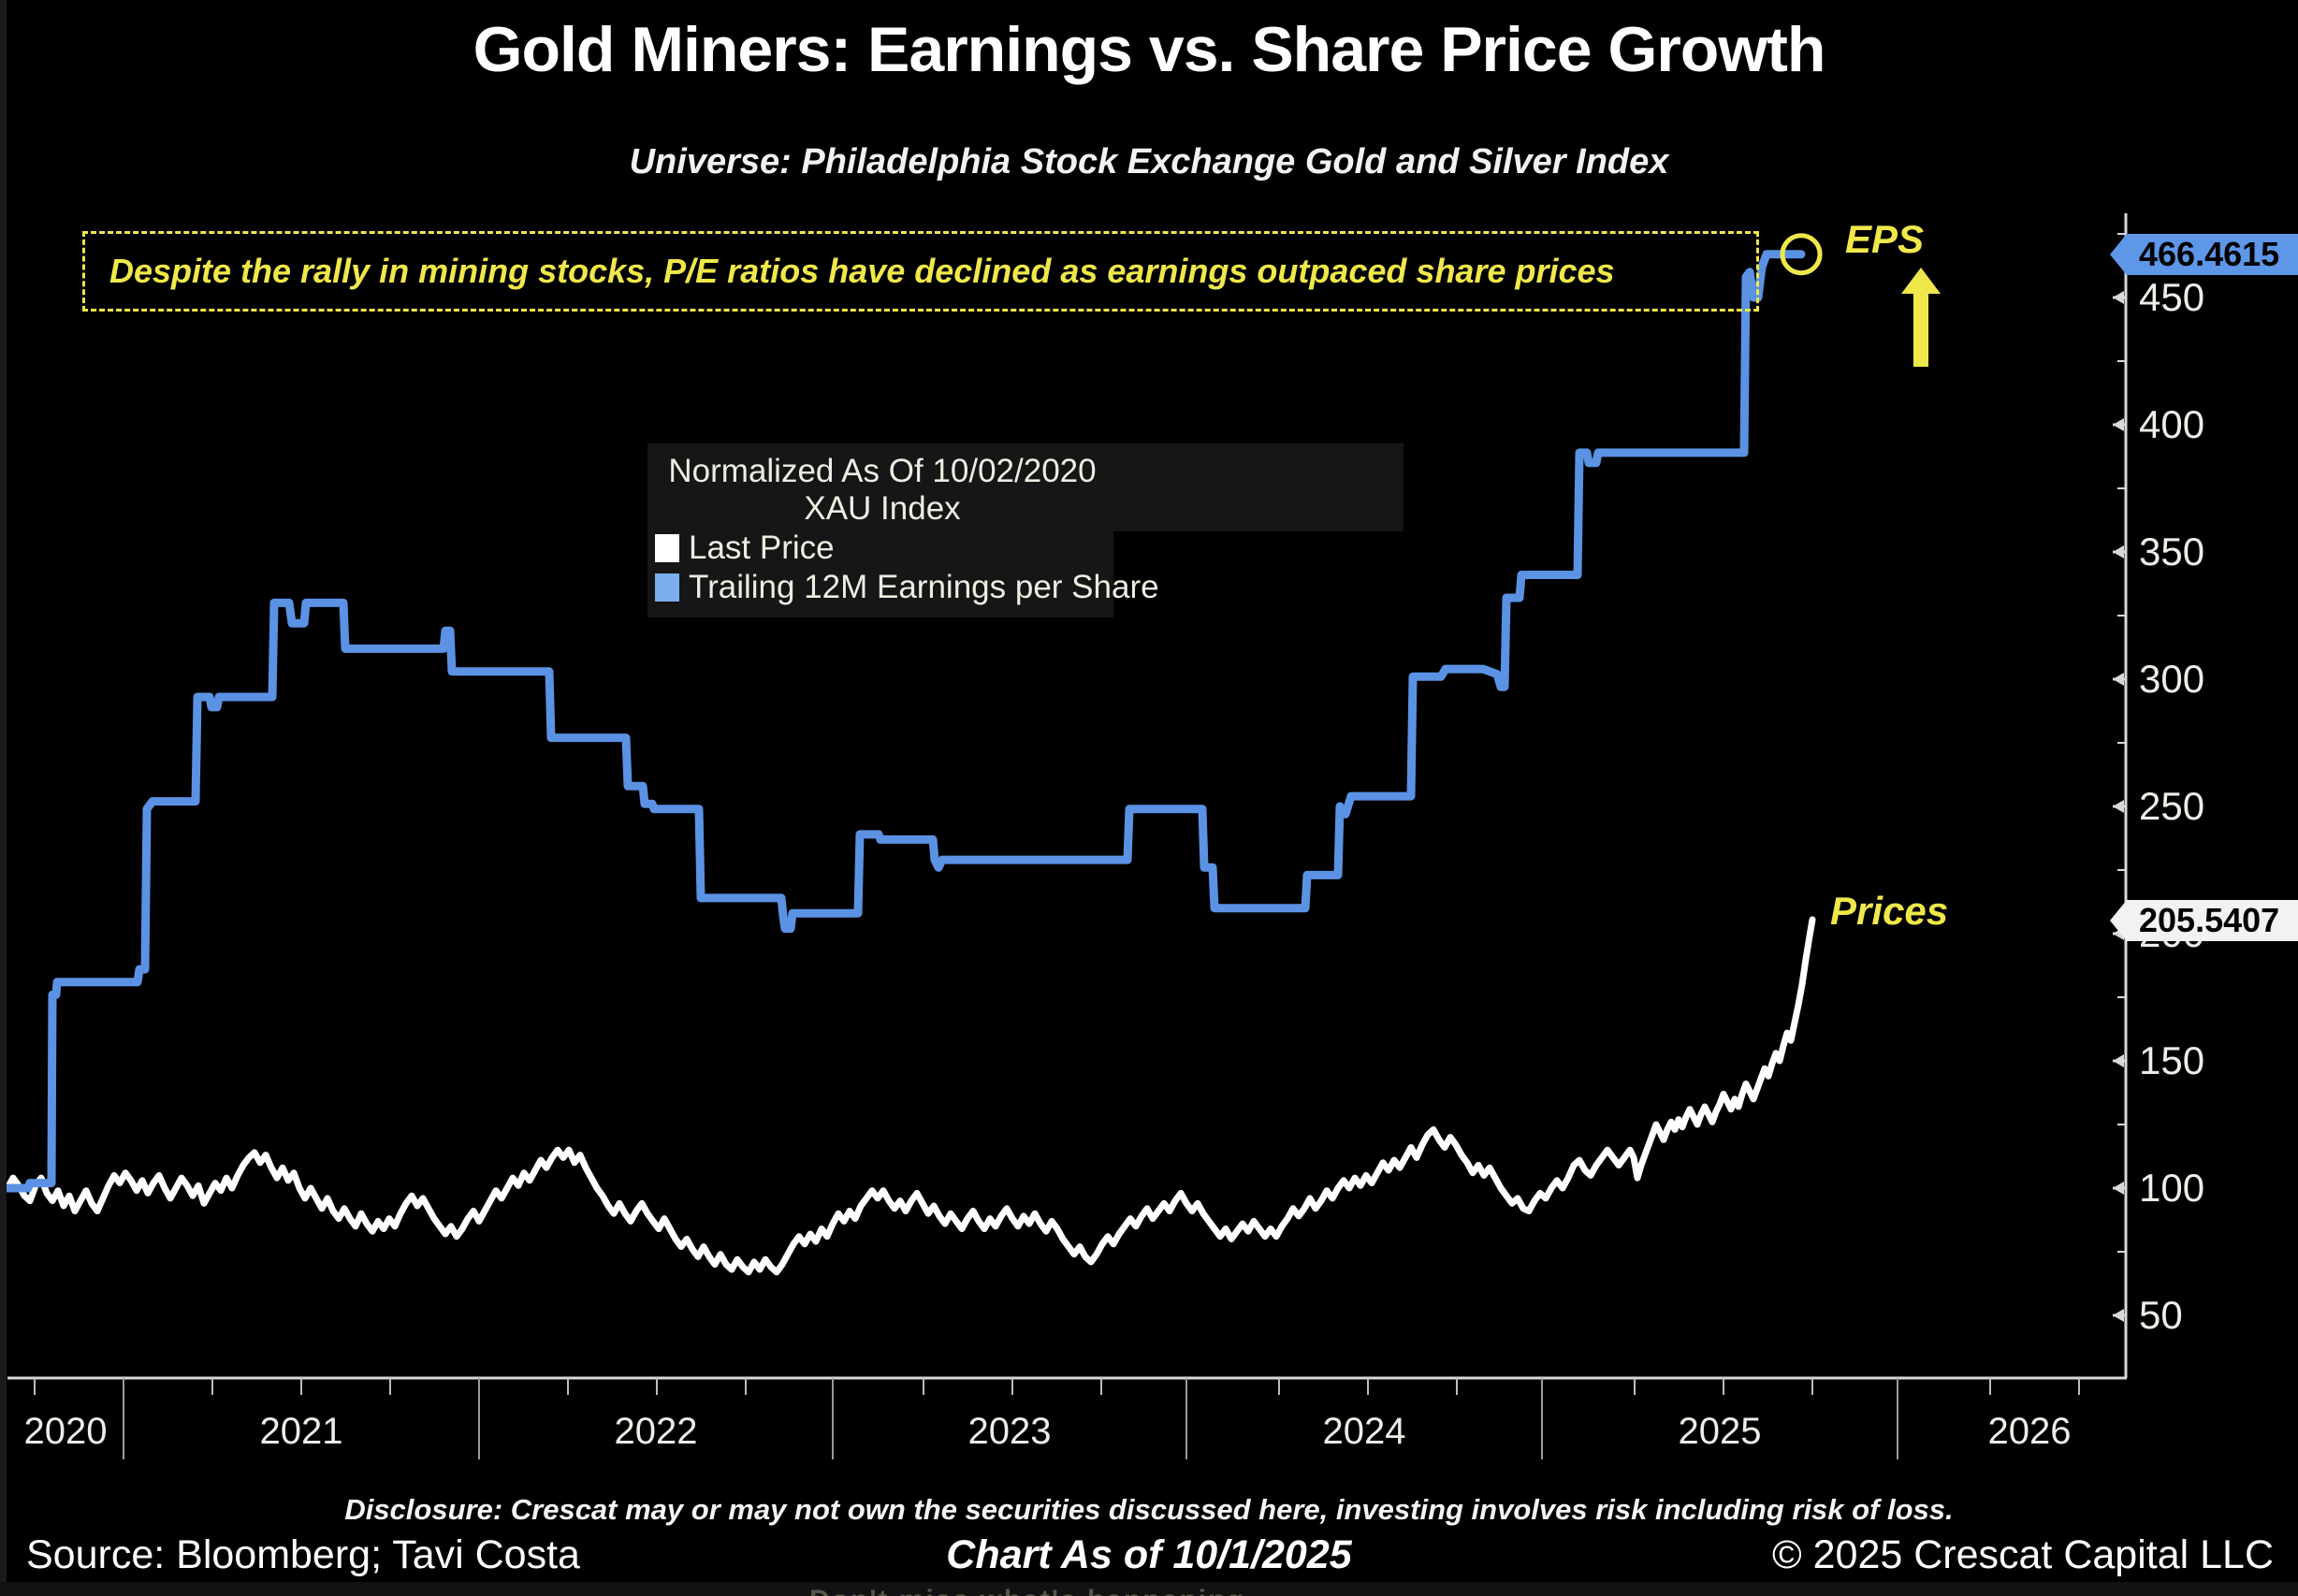 This screenshot has height=1596, width=2298. What do you see at coordinates (882, 508) in the screenshot?
I see `legend-index-name: XAU Index` at bounding box center [882, 508].